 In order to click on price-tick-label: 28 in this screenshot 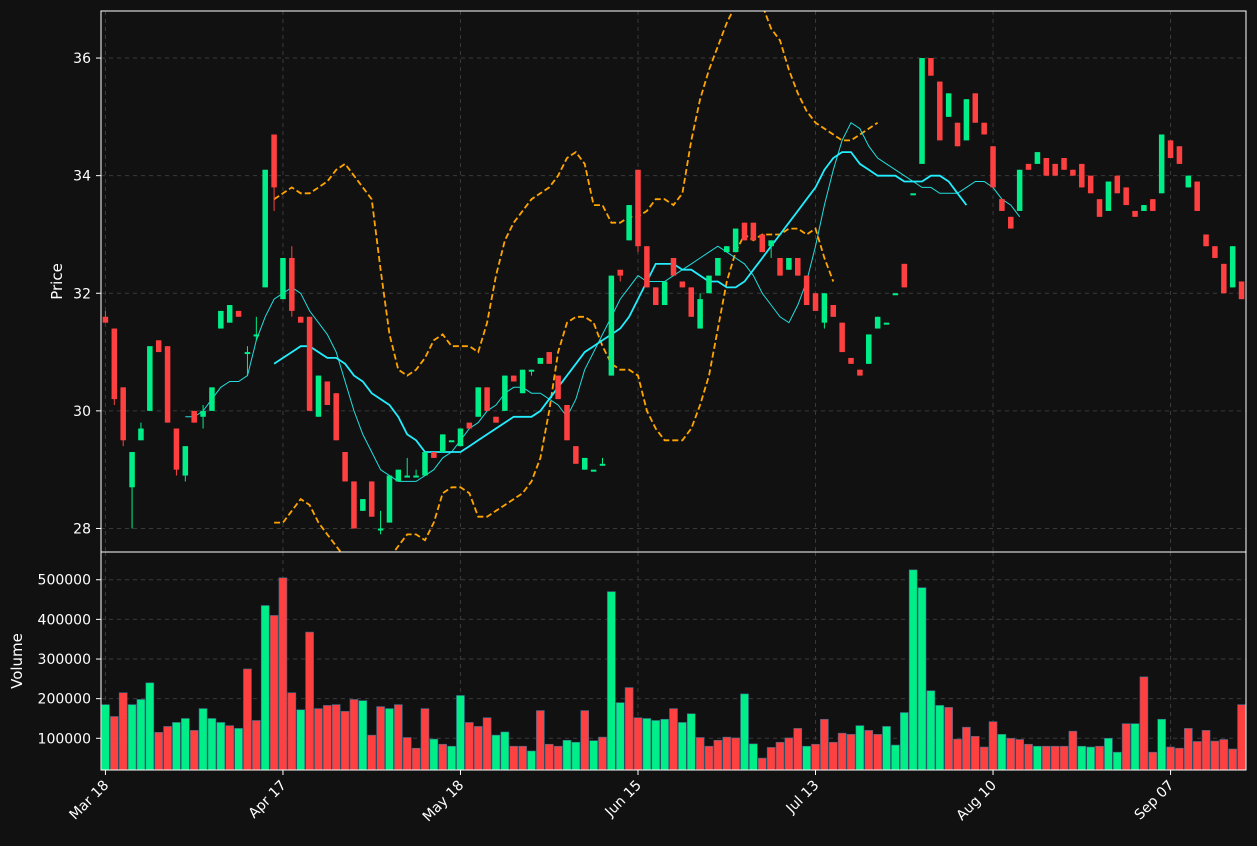, I will do `click(82, 529)`.